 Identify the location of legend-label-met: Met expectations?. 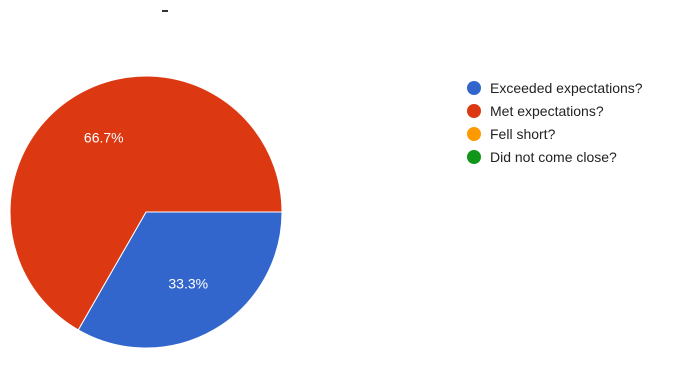
(547, 110).